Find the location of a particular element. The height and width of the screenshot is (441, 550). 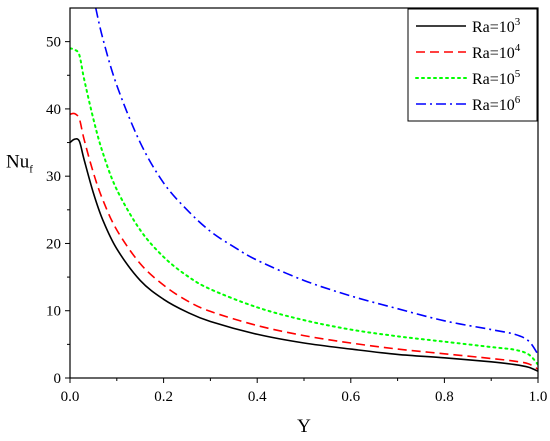

y-tick-label: 40 is located at coordinates (53, 110).